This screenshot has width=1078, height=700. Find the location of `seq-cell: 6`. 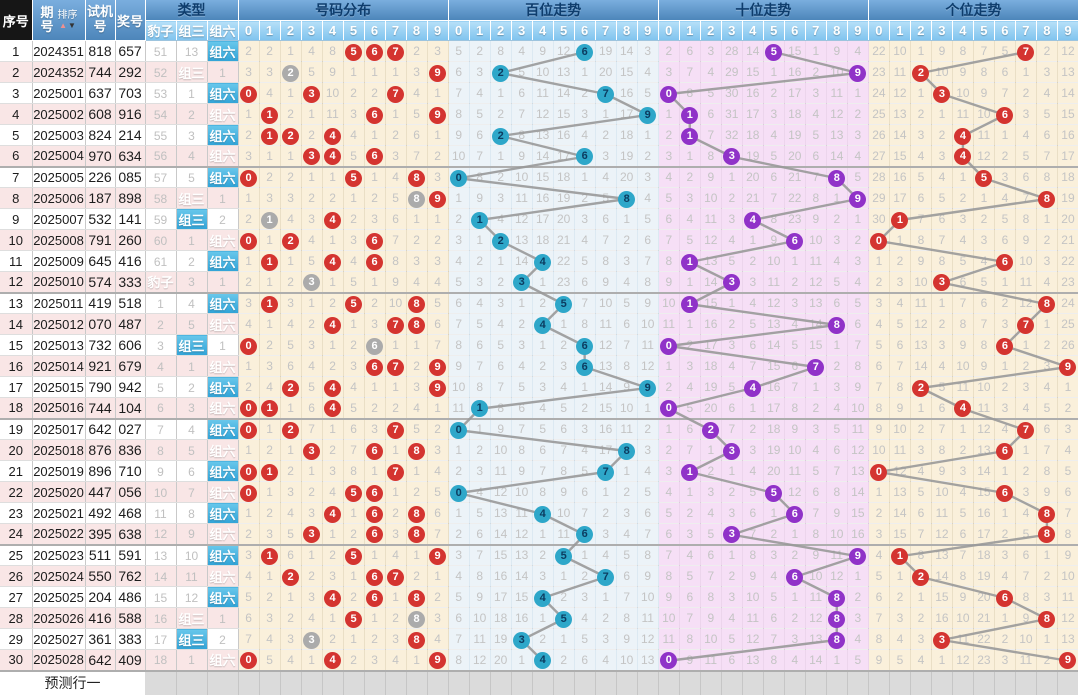

seq-cell: 6 is located at coordinates (16, 156).